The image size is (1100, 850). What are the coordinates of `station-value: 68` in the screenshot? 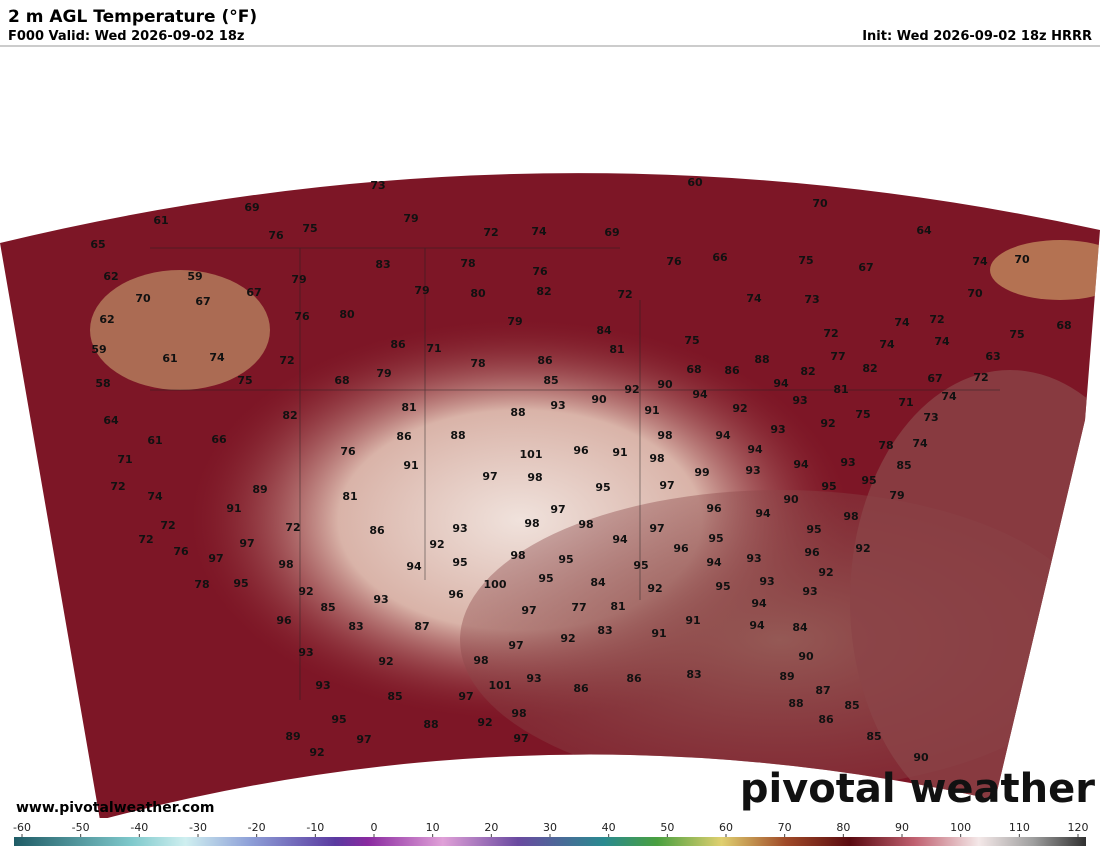 It's located at (693, 369).